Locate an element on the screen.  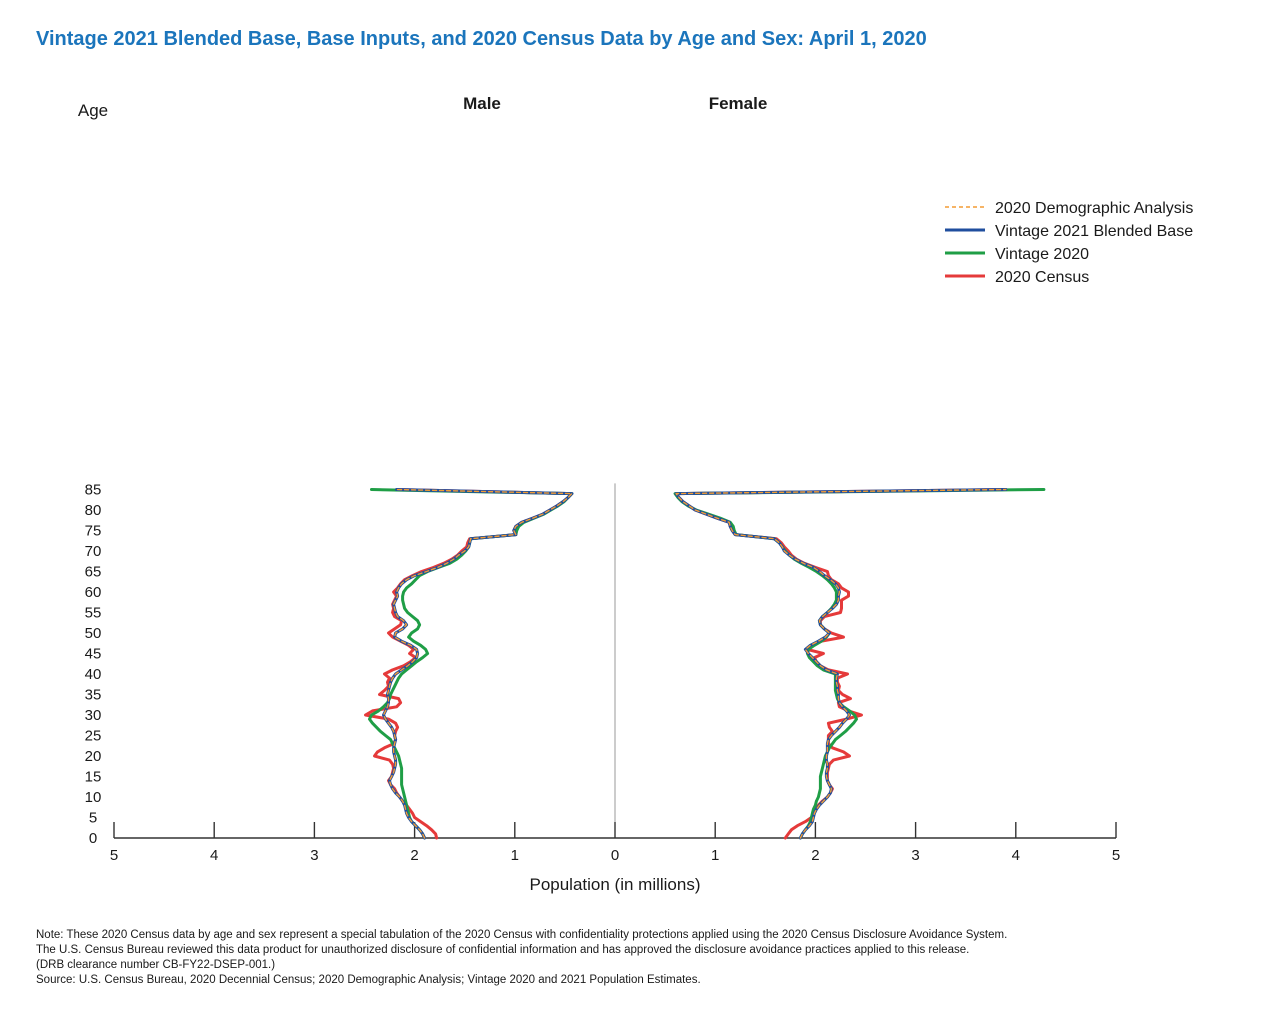
legend-label-vintage-2020: Vintage 2020 is located at coordinates (1042, 254).